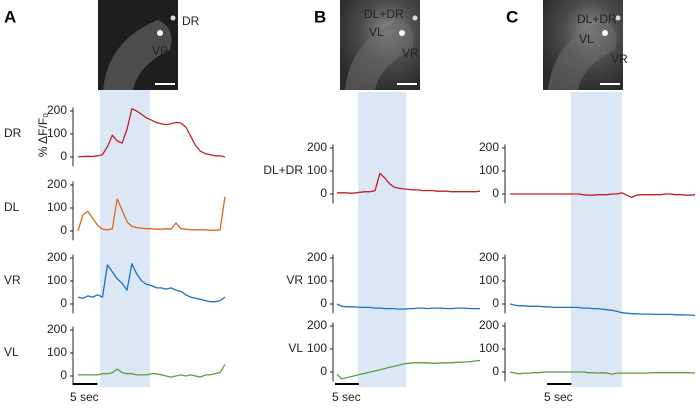 This screenshot has height=408, width=700. Describe the element at coordinates (43, 135) in the screenshot. I see `y-axis-label: % ΔF/F₀` at that location.